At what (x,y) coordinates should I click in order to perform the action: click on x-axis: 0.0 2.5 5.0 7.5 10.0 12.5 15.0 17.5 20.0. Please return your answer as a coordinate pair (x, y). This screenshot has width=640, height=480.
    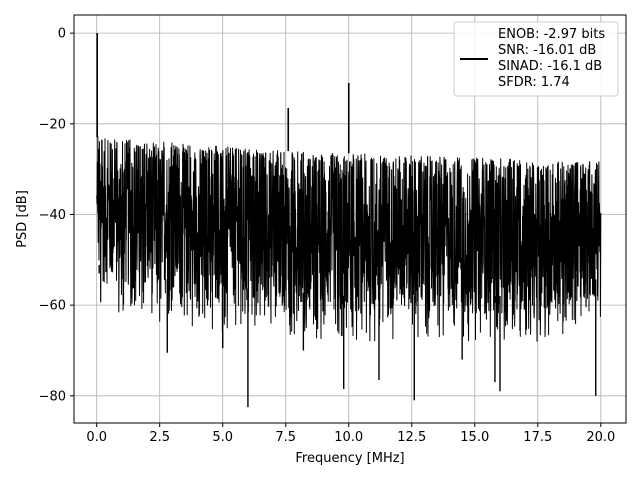
    Looking at the image, I should click on (350, 434).